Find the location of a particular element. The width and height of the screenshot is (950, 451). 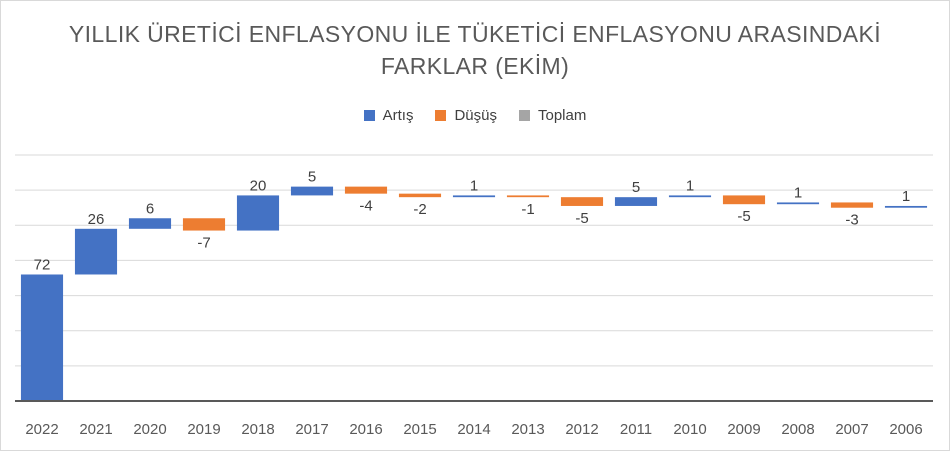

data-label: -1 is located at coordinates (527, 209).